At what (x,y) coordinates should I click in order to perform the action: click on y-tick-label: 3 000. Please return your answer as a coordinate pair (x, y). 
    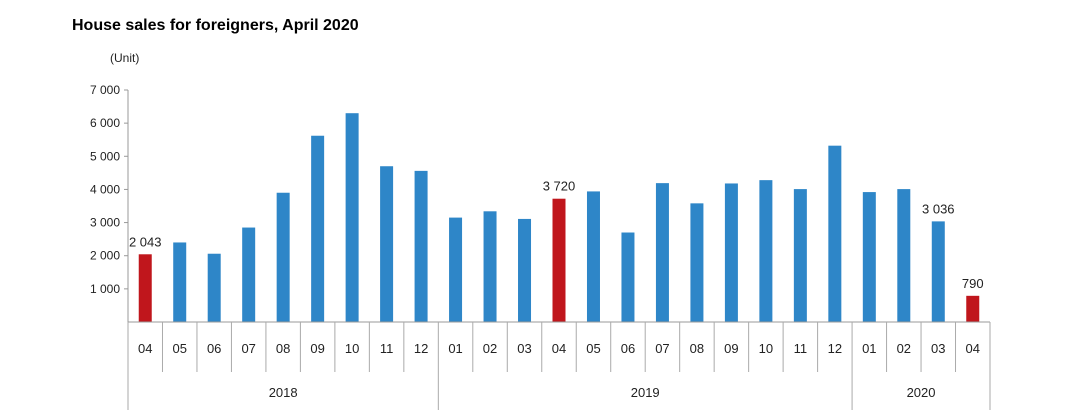
    Looking at the image, I should click on (105, 223).